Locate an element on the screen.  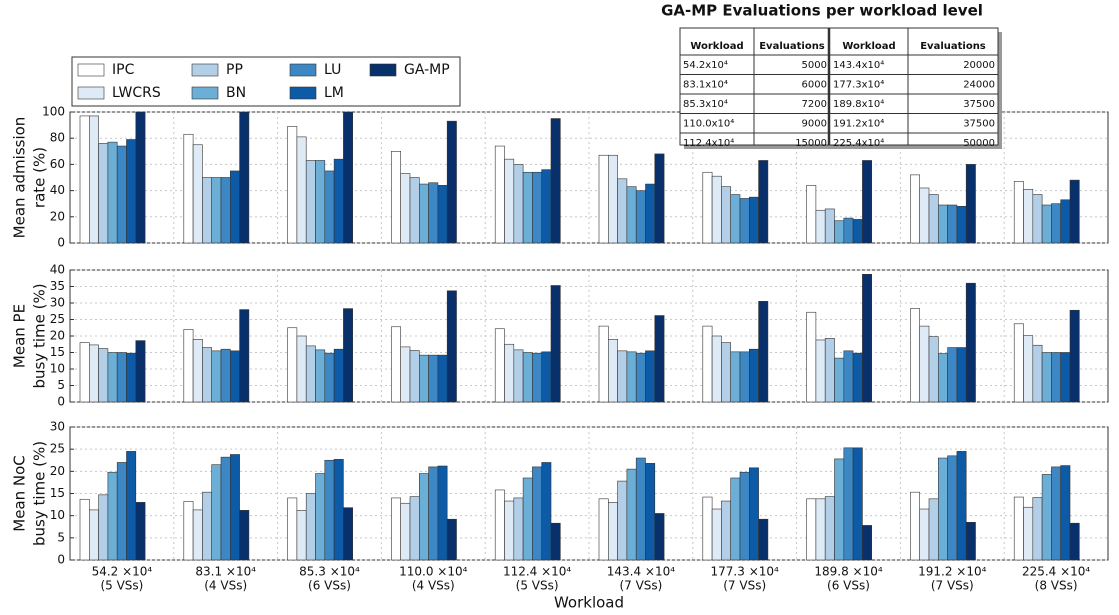
table-frame is located at coordinates (839, 86).